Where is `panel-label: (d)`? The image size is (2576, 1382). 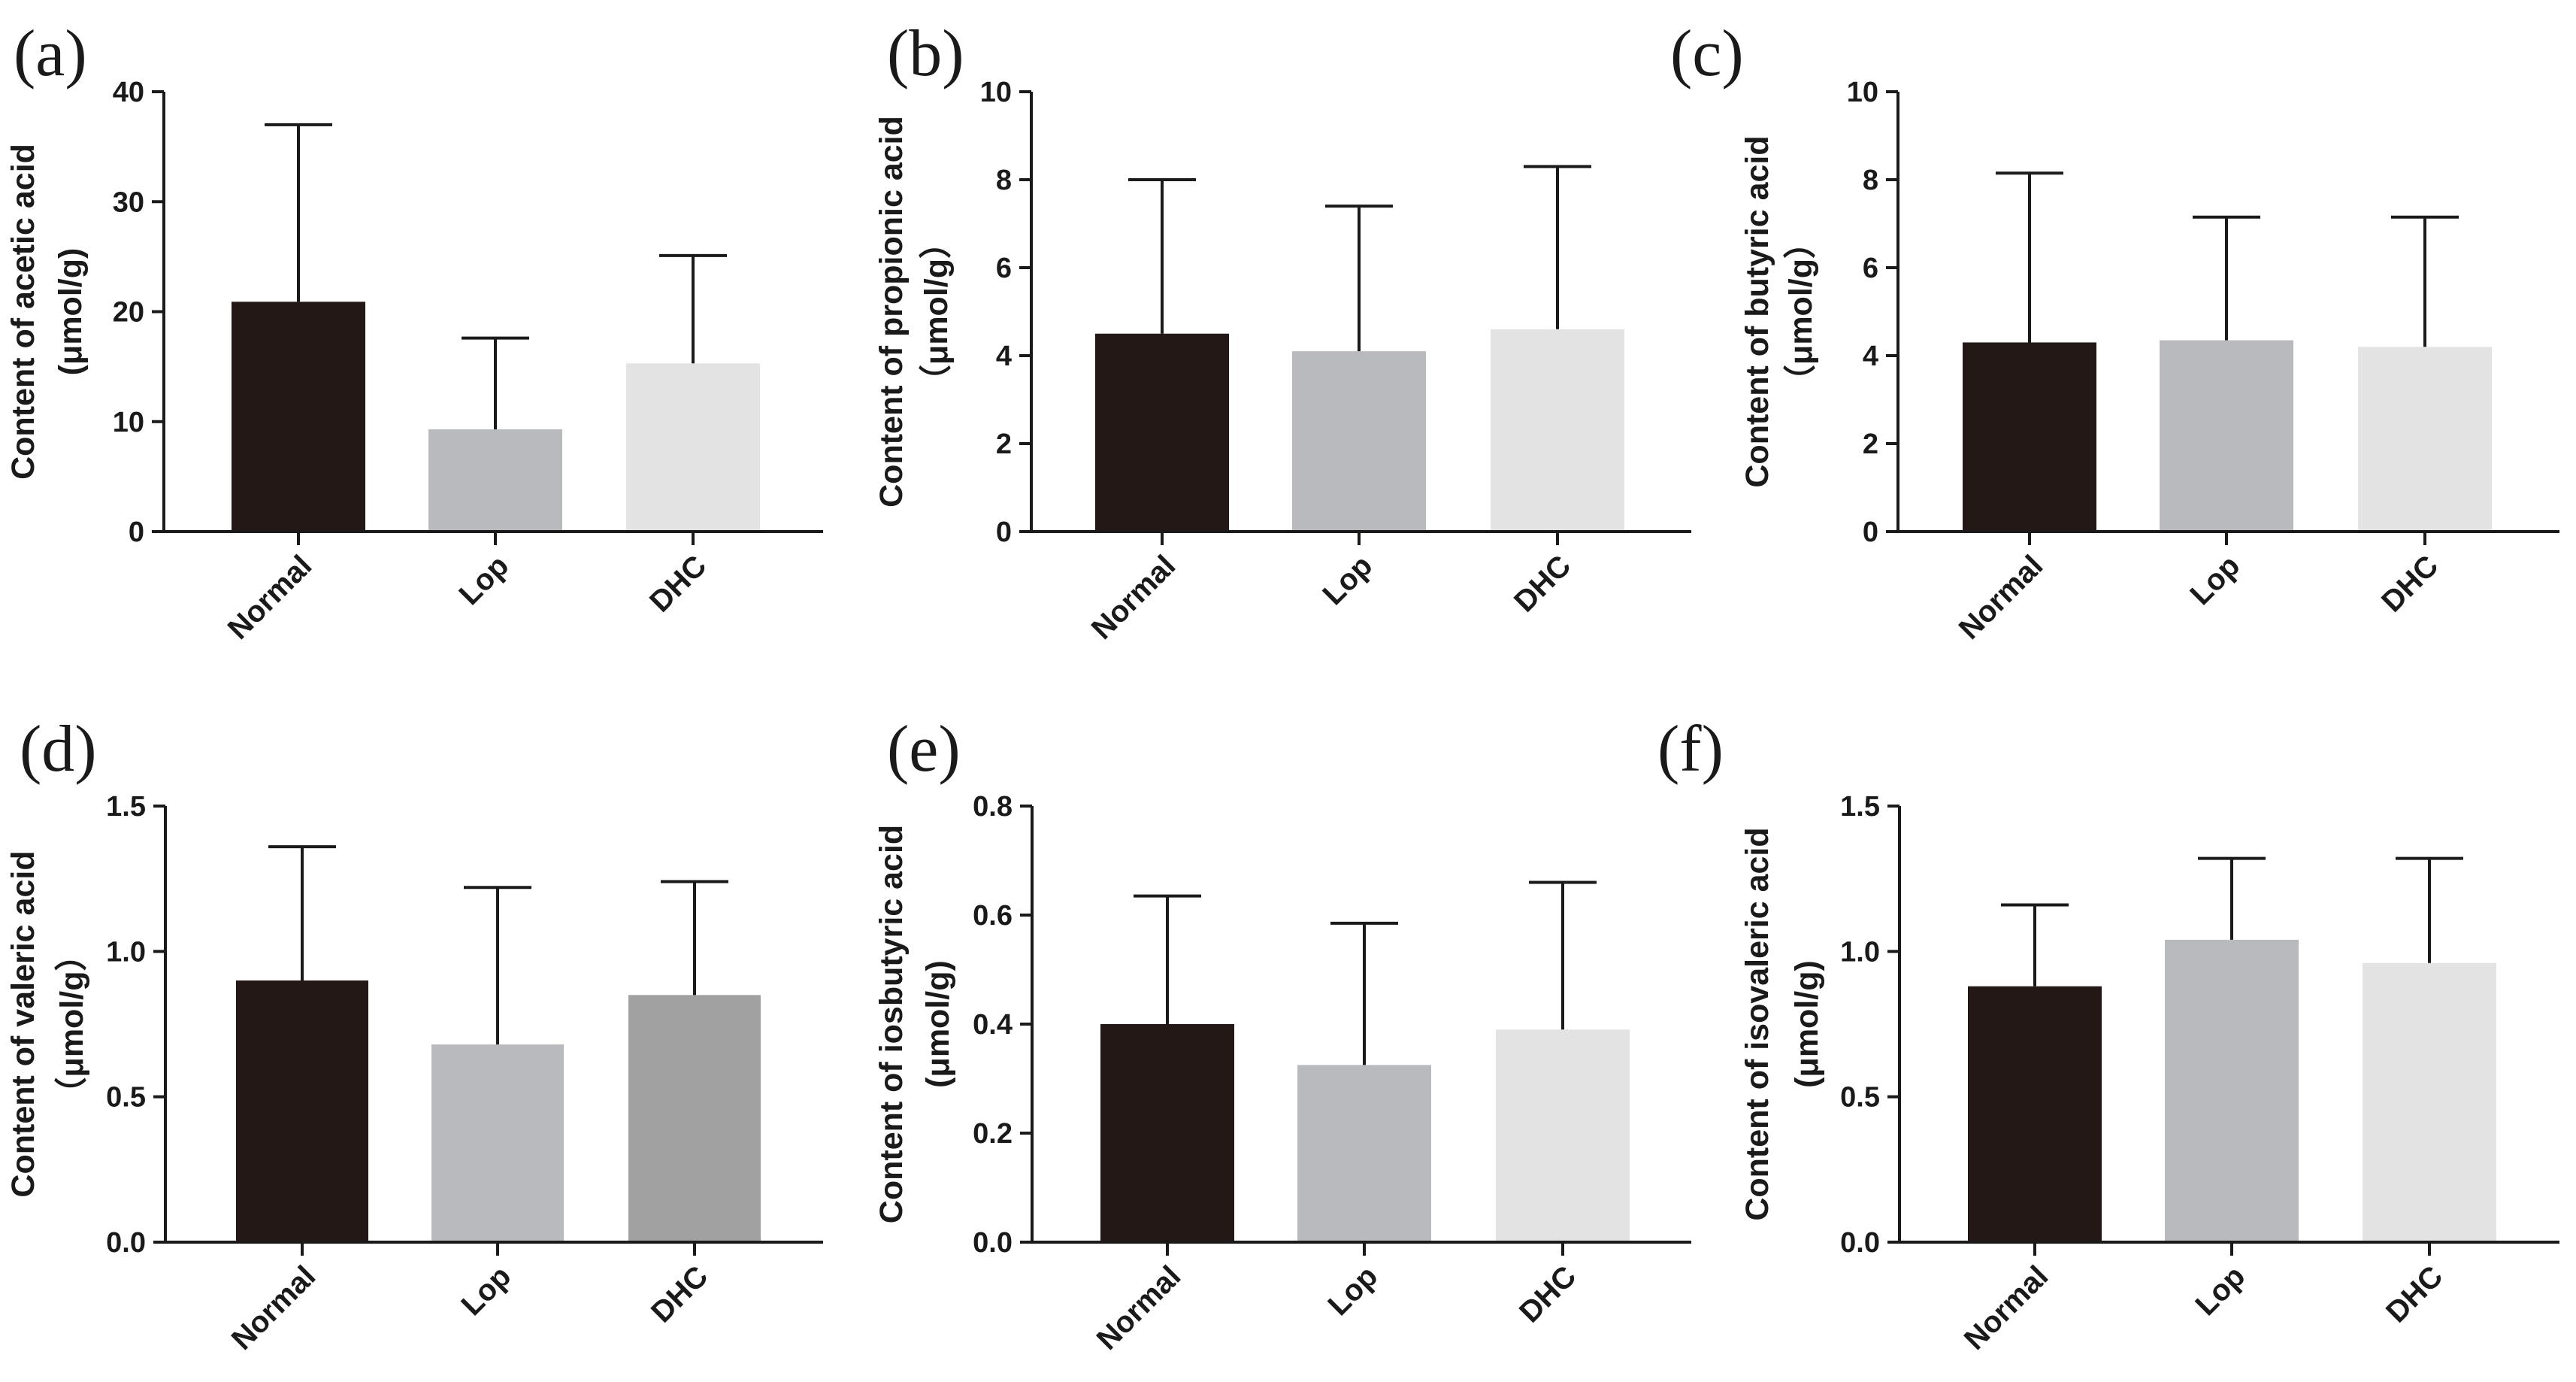 panel-label: (d) is located at coordinates (58, 749).